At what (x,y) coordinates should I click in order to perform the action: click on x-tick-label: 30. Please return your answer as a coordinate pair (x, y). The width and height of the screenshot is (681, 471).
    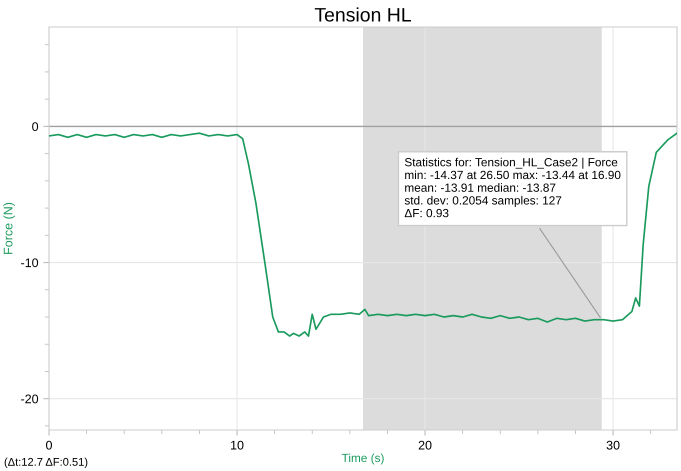
    Looking at the image, I should click on (613, 445).